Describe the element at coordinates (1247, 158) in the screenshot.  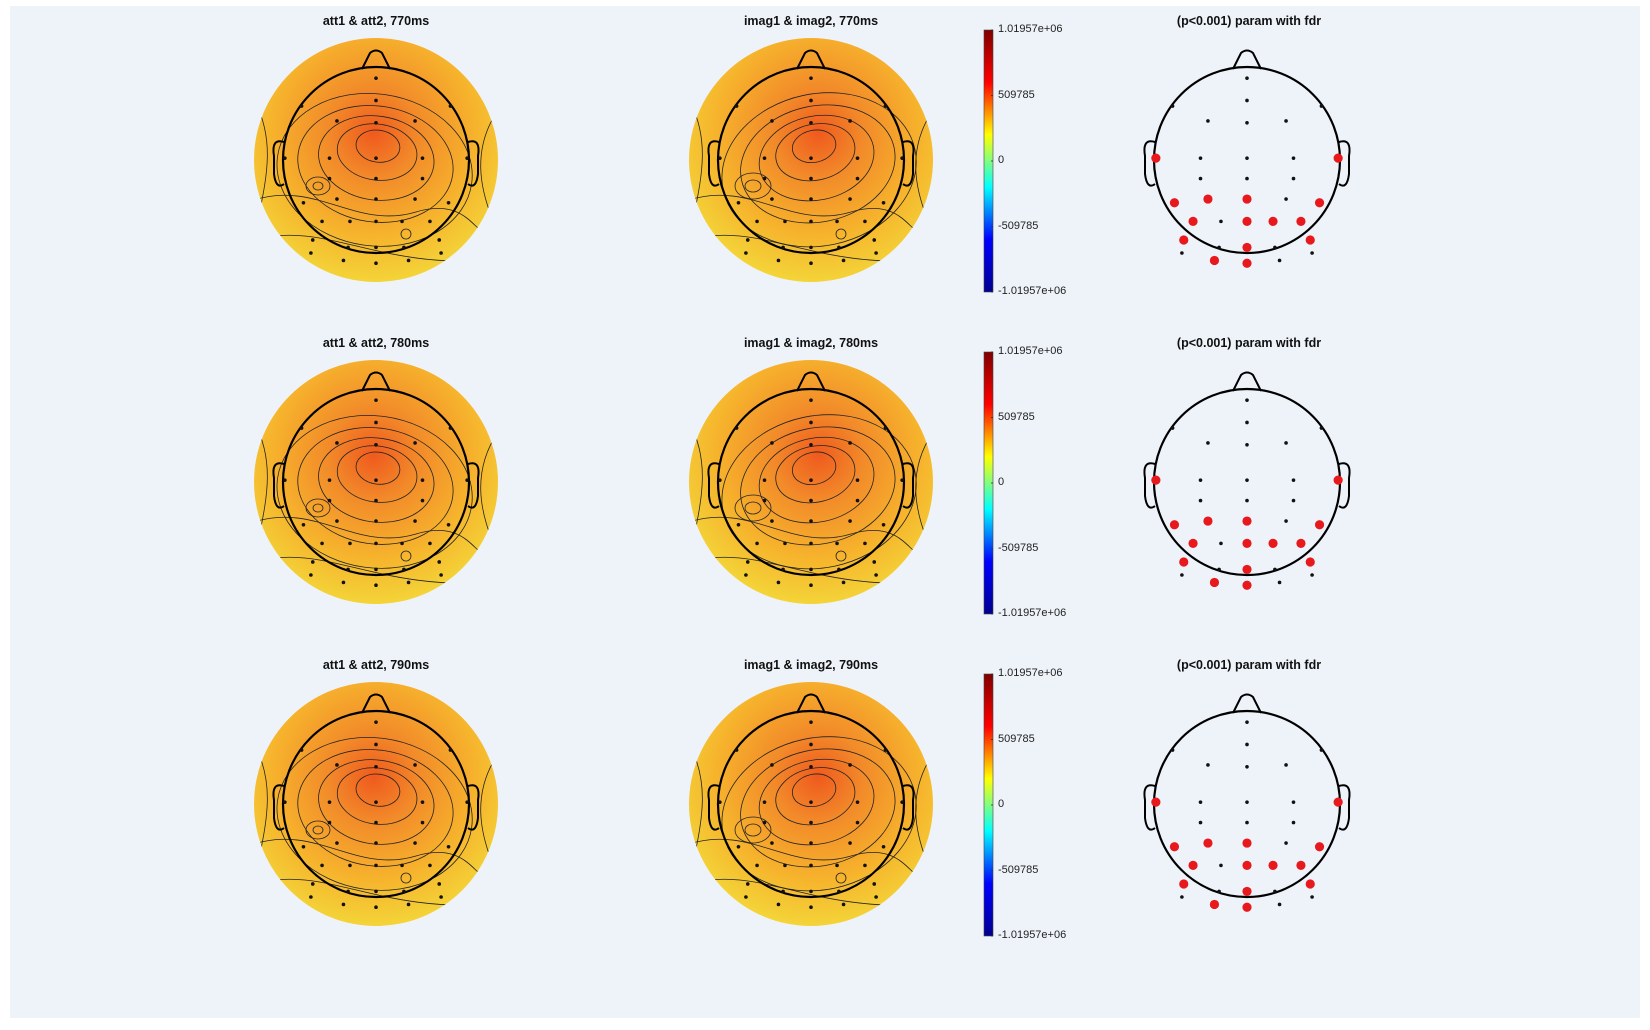
I see `stat-headmap` at that location.